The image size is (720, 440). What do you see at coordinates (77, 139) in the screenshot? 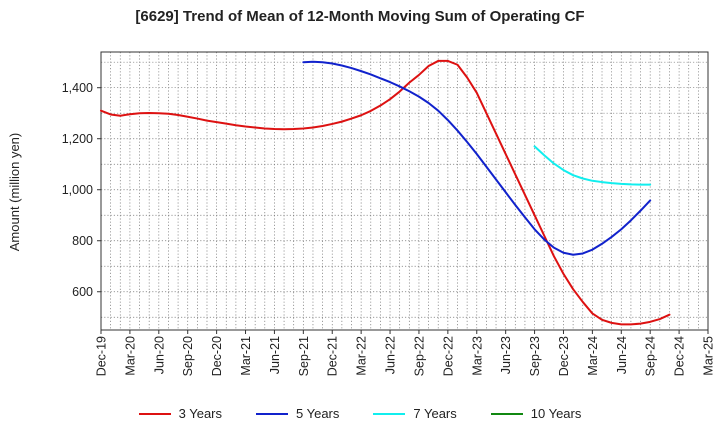
I see `y-tick-label: 1,200` at bounding box center [77, 139].